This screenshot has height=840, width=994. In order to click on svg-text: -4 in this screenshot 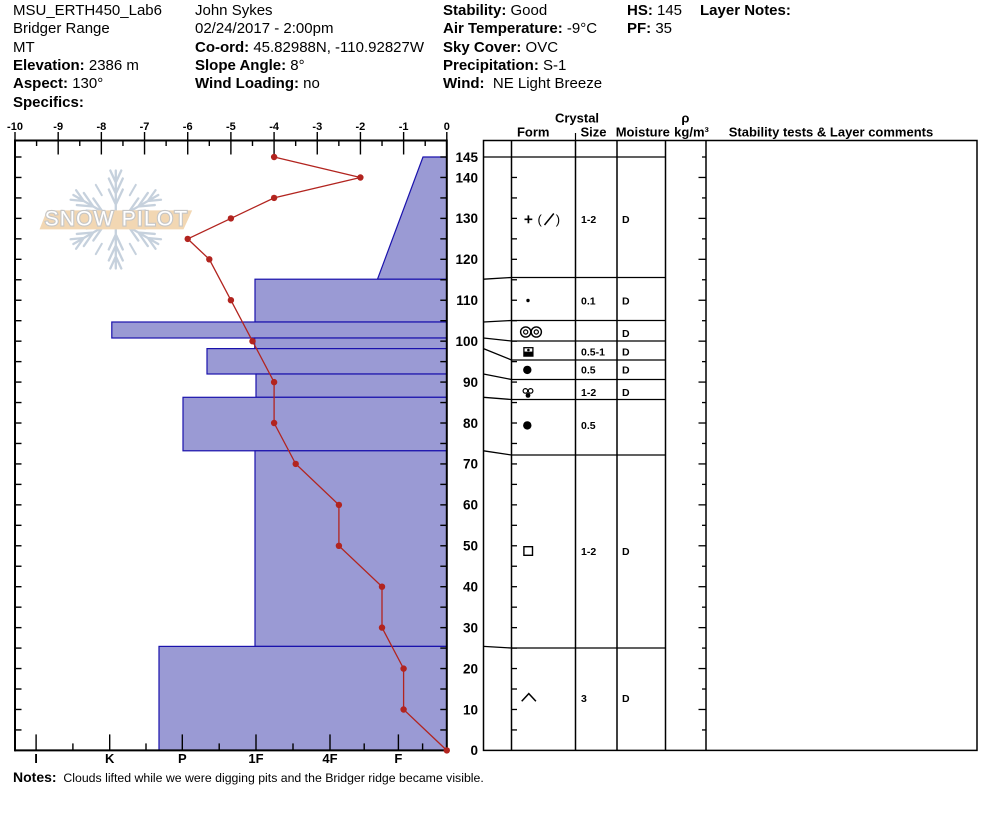, I will do `click(274, 127)`.